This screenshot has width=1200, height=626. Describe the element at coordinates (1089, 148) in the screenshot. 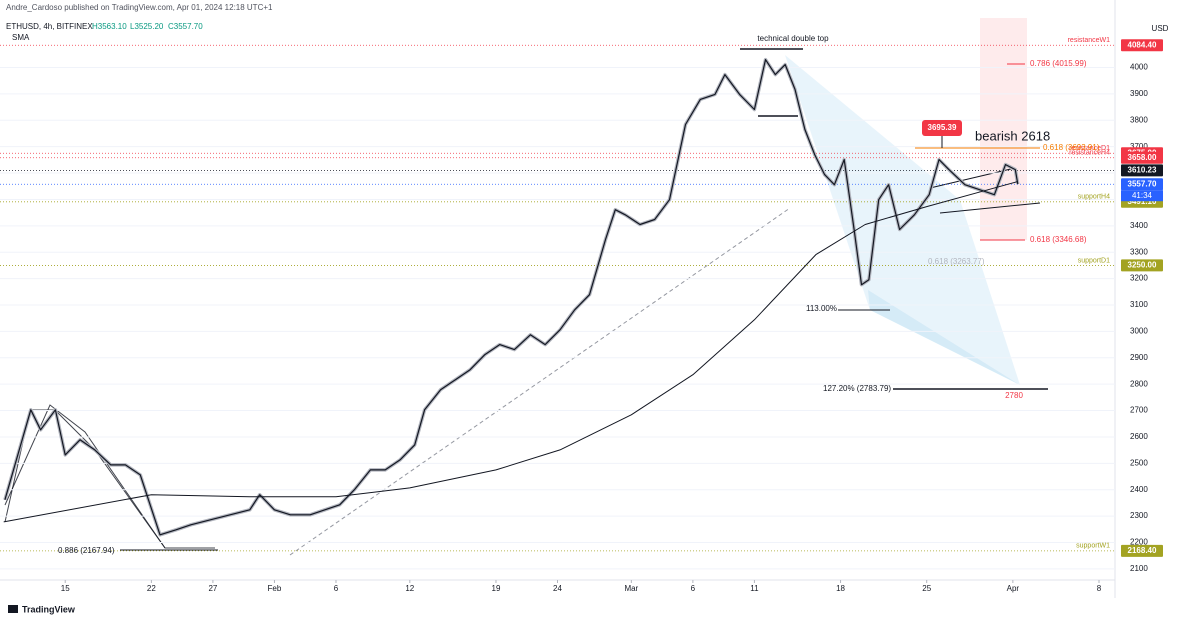

I see `level-name: resistanceD1` at that location.